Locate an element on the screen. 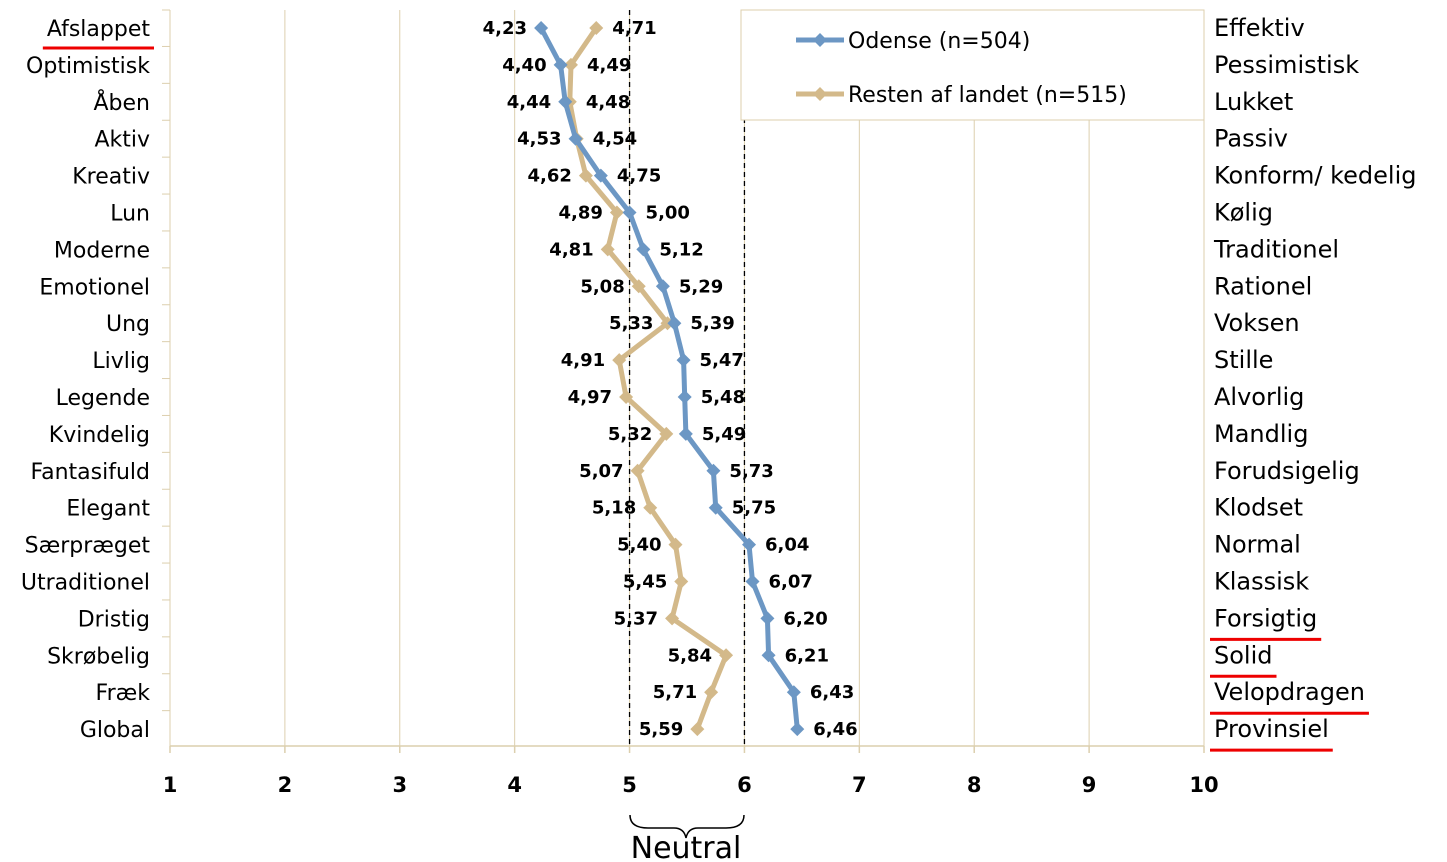 The width and height of the screenshot is (1447, 862). legend-box is located at coordinates (972, 65).